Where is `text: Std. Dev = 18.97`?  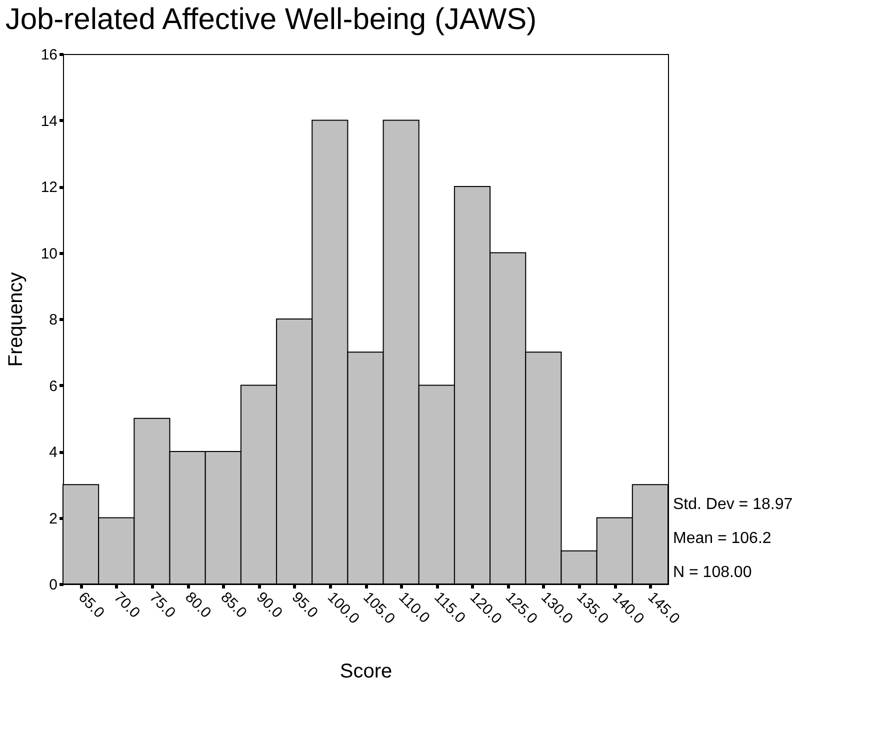 text: Std. Dev = 18.97 is located at coordinates (733, 504).